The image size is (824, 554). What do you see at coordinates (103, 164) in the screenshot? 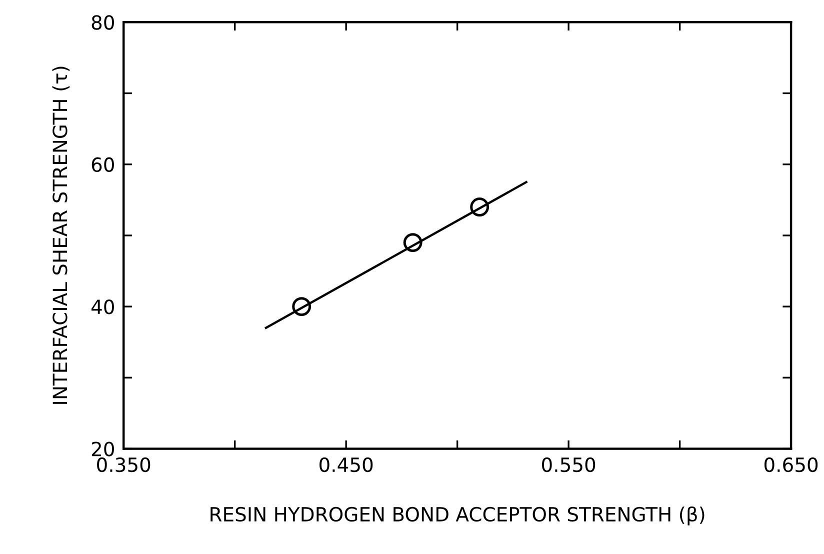
I see `y-tick-label: 60` at bounding box center [103, 164].